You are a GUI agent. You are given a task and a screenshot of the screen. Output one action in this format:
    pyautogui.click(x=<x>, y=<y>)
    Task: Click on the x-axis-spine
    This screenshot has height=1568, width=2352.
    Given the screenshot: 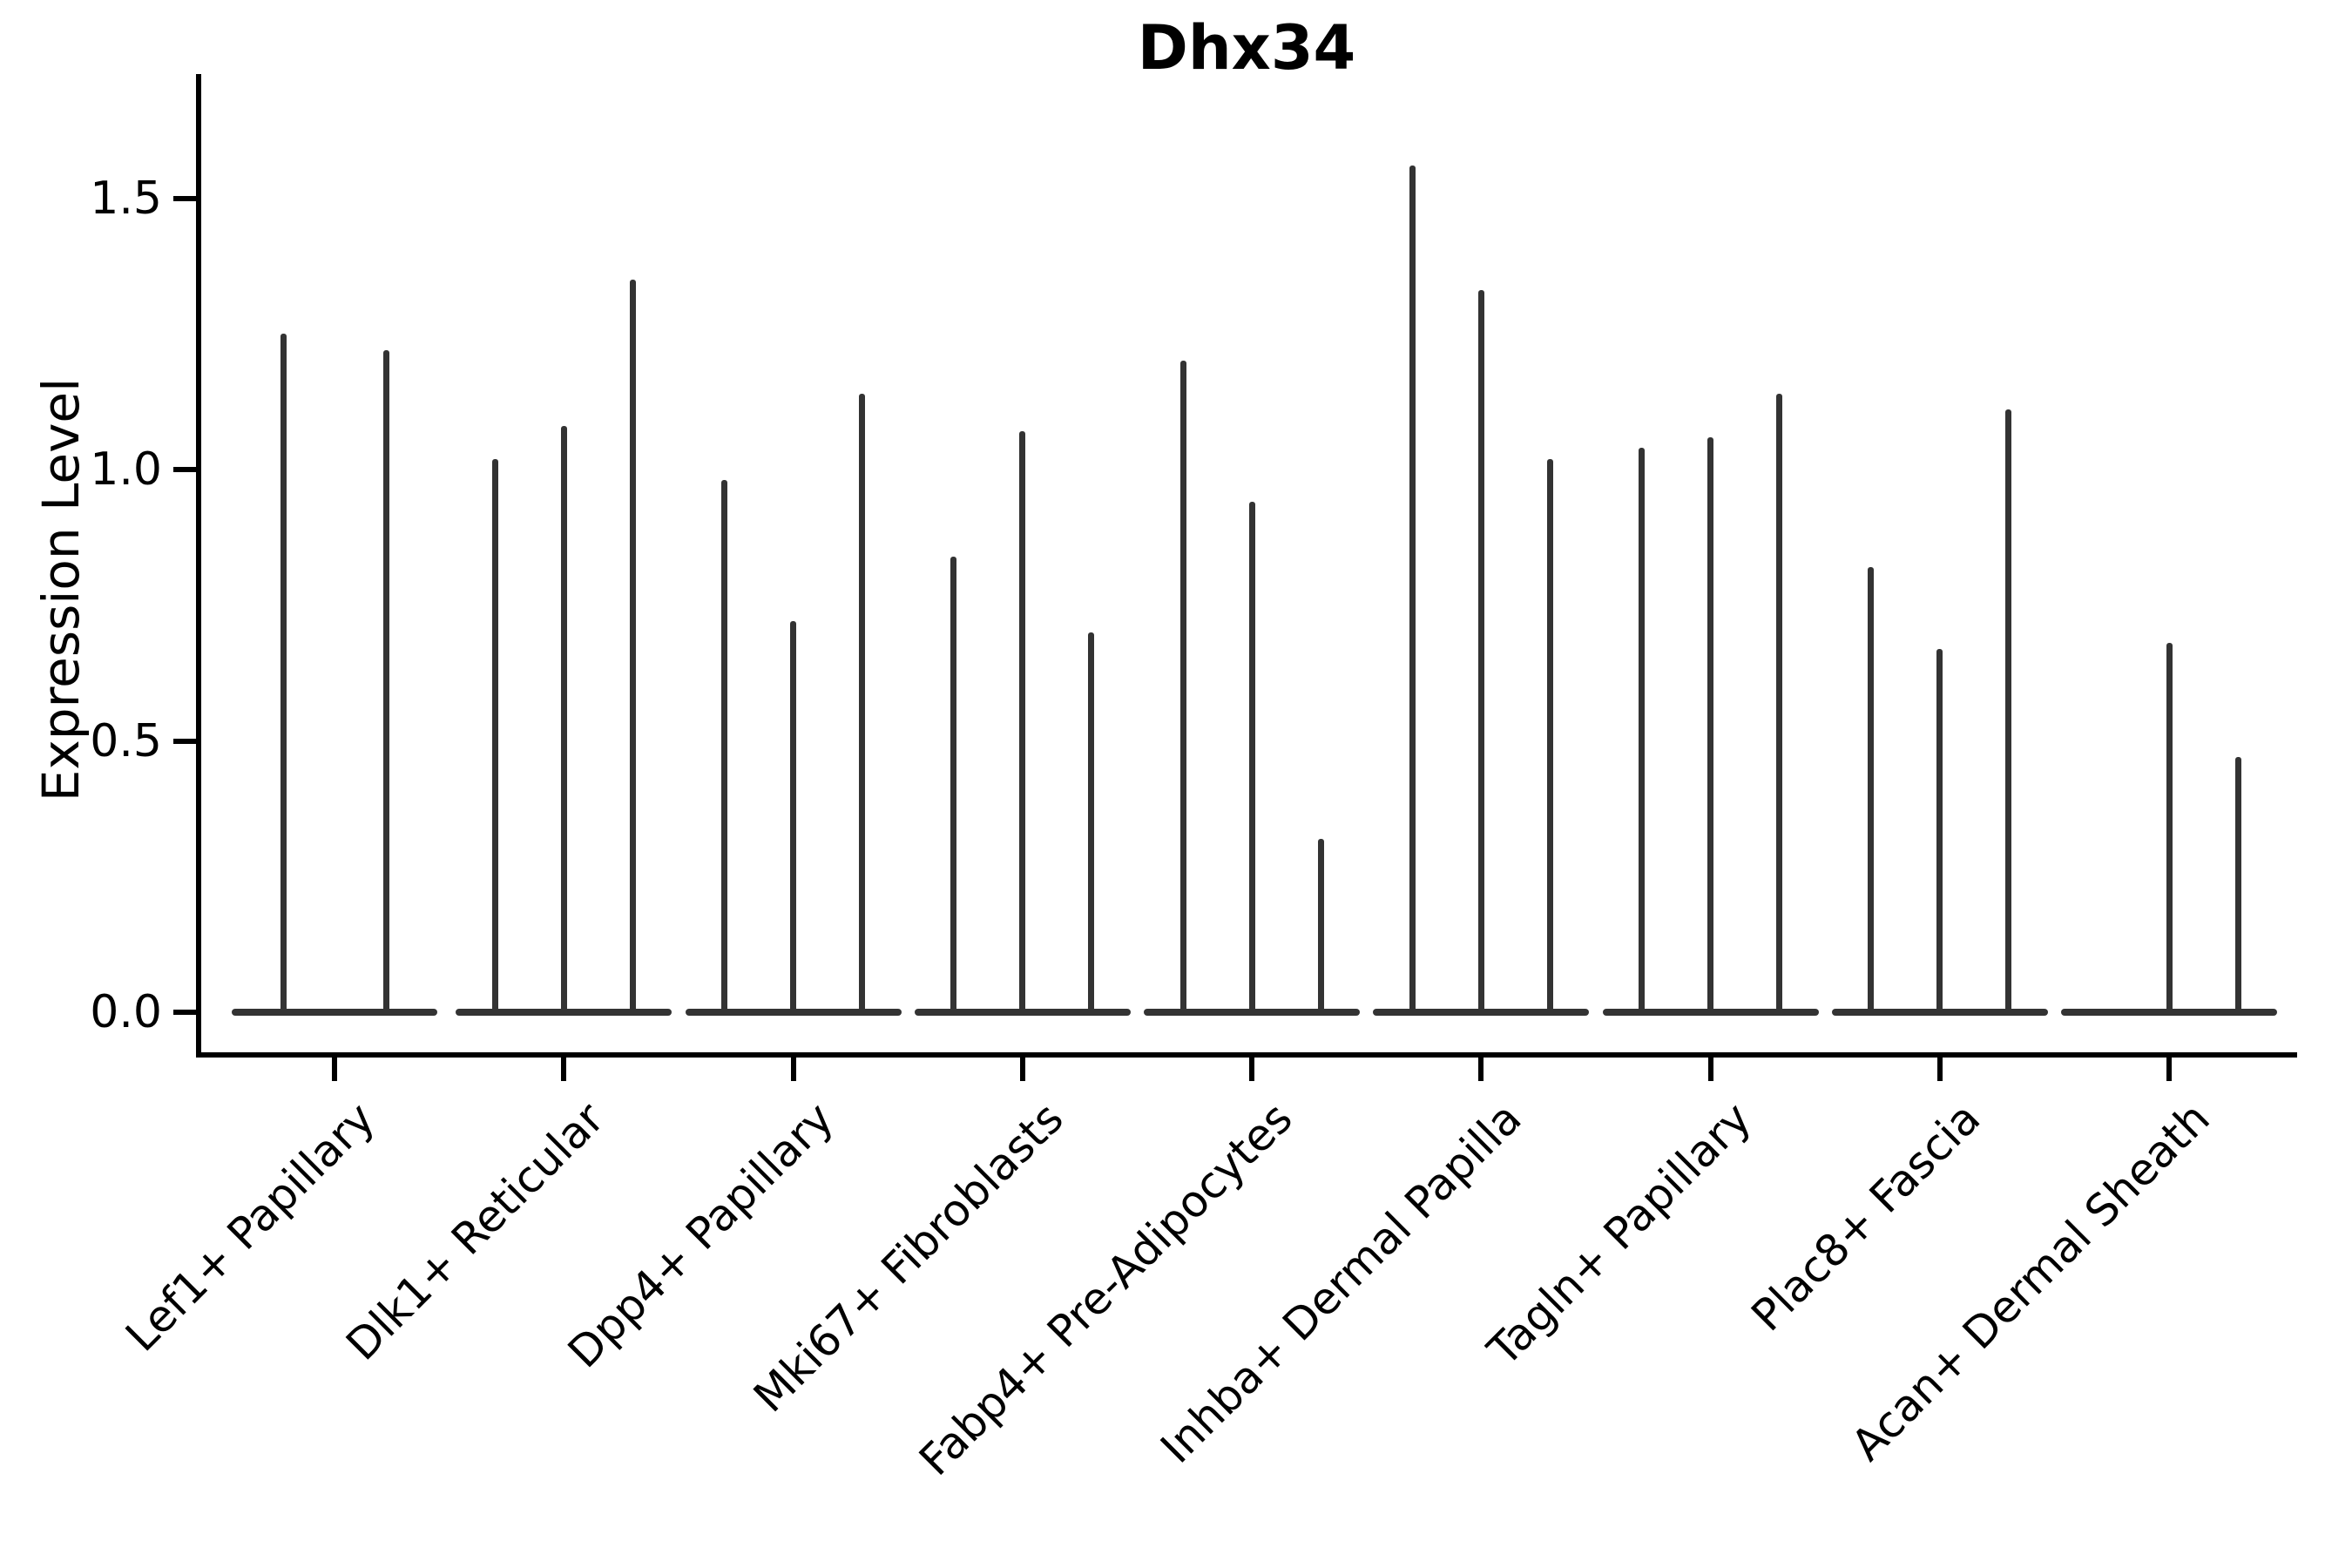 What is the action you would take?
    pyautogui.click(x=1246, y=1055)
    